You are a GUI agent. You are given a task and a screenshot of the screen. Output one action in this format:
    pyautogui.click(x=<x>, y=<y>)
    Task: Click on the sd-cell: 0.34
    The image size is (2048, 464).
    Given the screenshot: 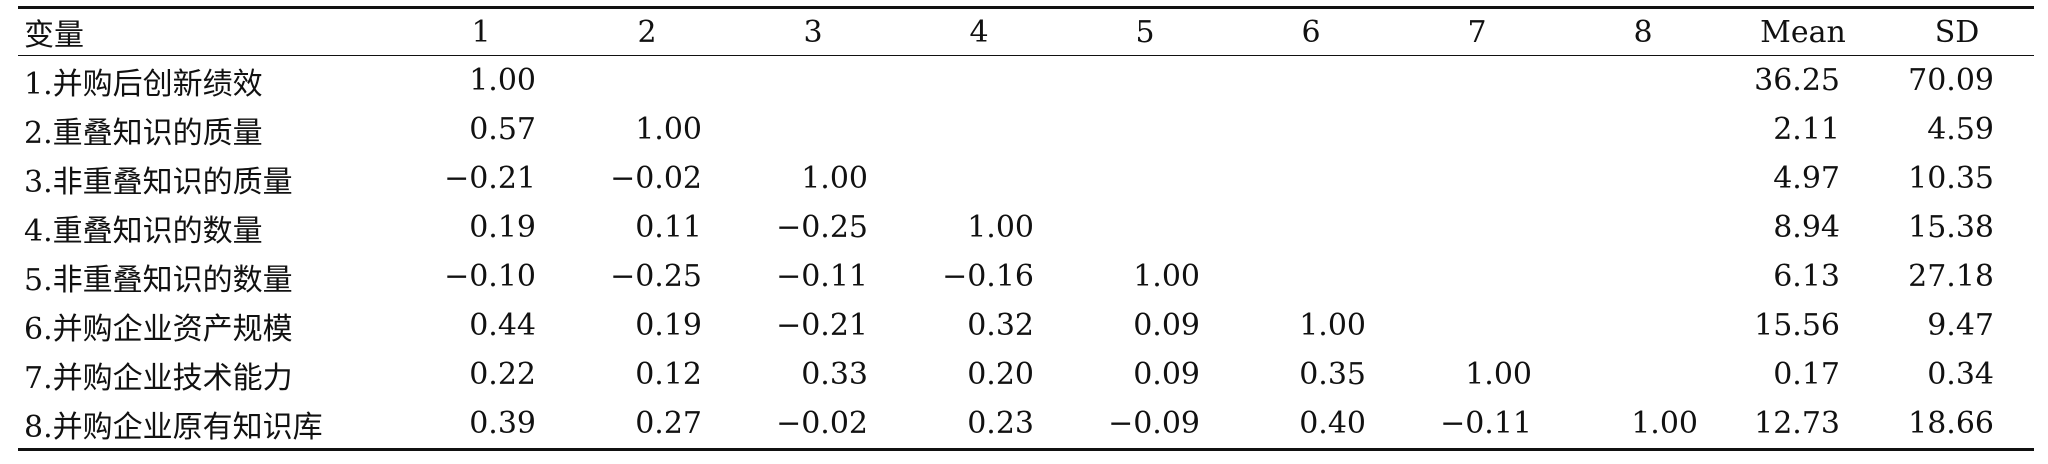 What is the action you would take?
    pyautogui.click(x=1960, y=374)
    